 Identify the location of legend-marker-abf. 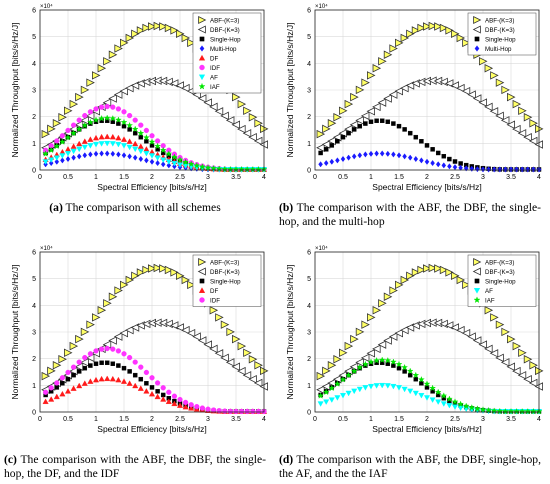
(477, 20).